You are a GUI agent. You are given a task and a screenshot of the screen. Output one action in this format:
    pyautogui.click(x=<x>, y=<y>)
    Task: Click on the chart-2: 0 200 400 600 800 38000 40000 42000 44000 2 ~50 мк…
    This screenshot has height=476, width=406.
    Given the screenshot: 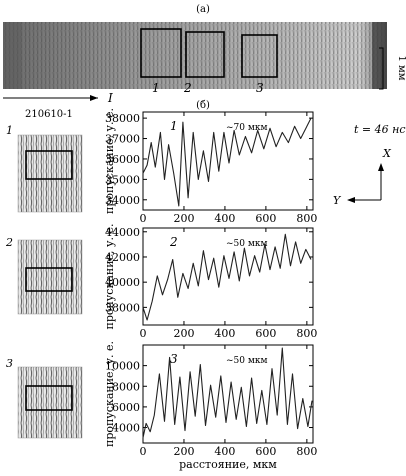 What is the action you would take?
    pyautogui.click(x=210, y=281)
    